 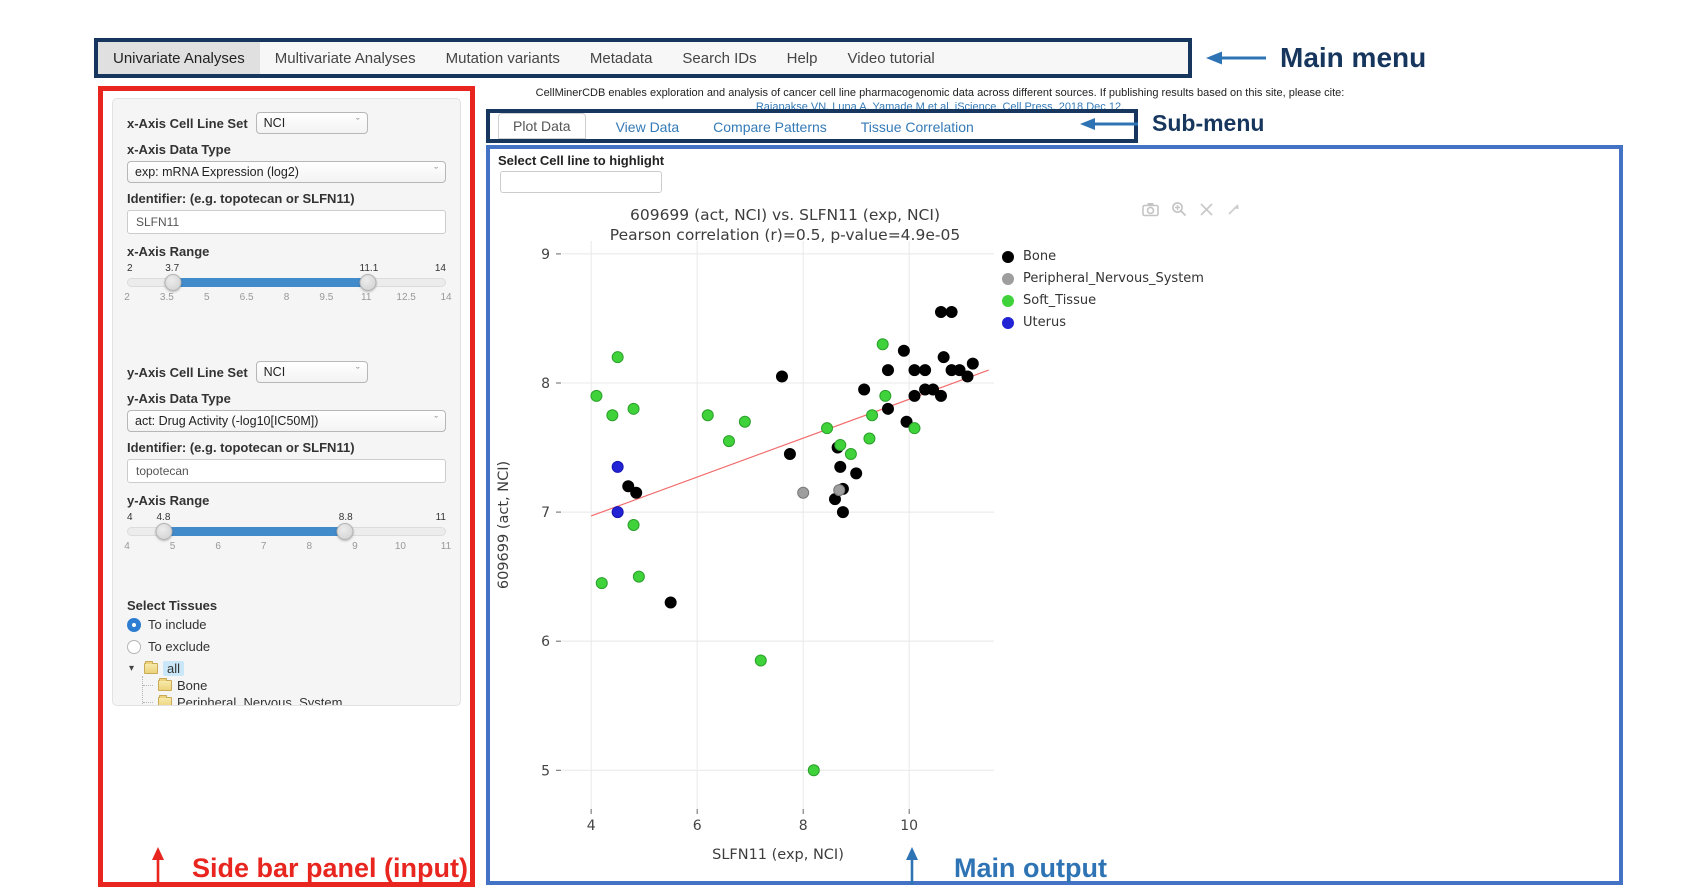 I want to click on left-arrow-icon, so click(x=1236, y=58).